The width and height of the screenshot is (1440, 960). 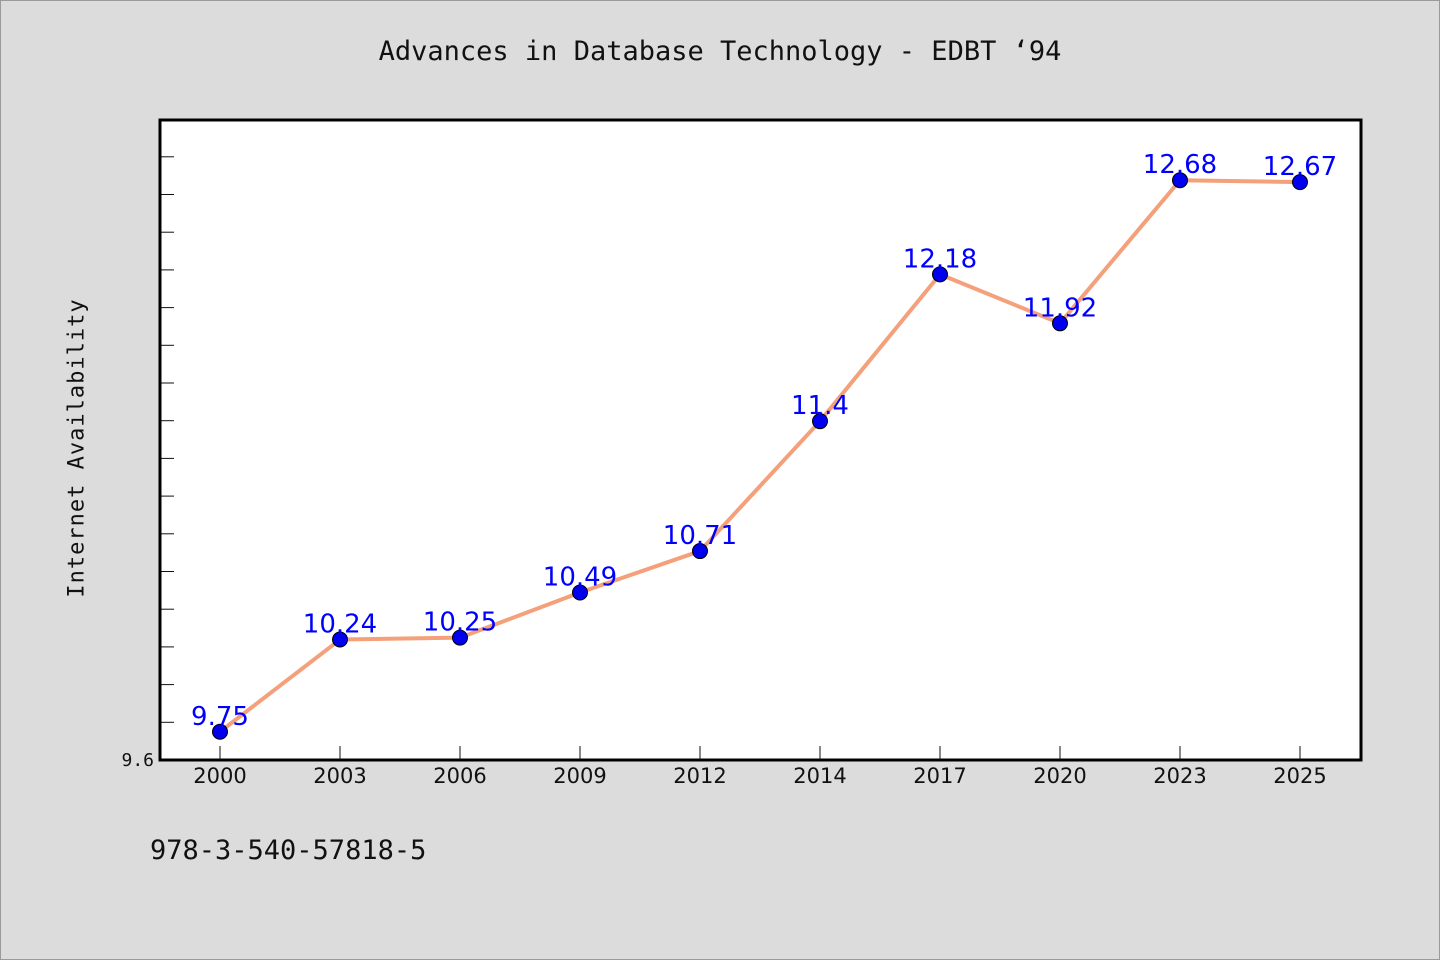 I want to click on x-tick-label: 2017, so click(x=939, y=776).